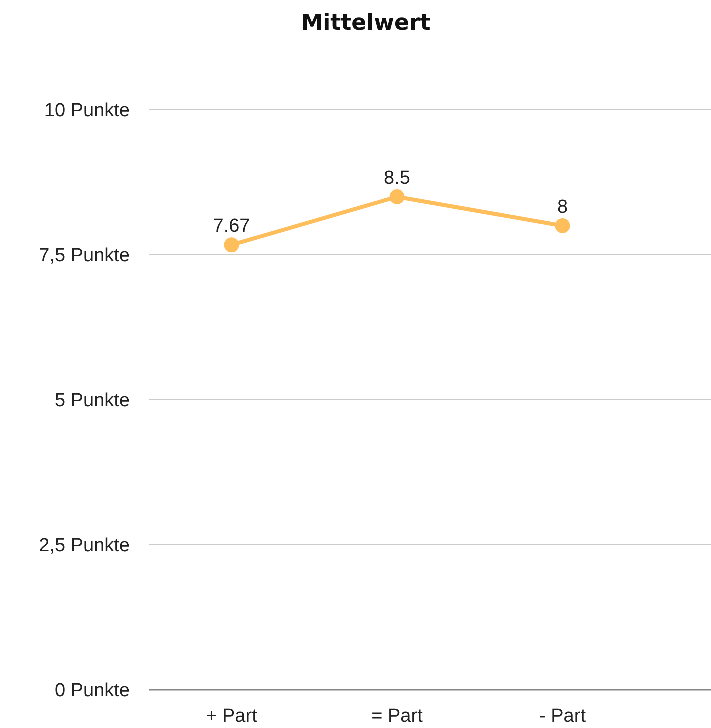 The image size is (711, 728). I want to click on data-label: 8.5, so click(397, 178).